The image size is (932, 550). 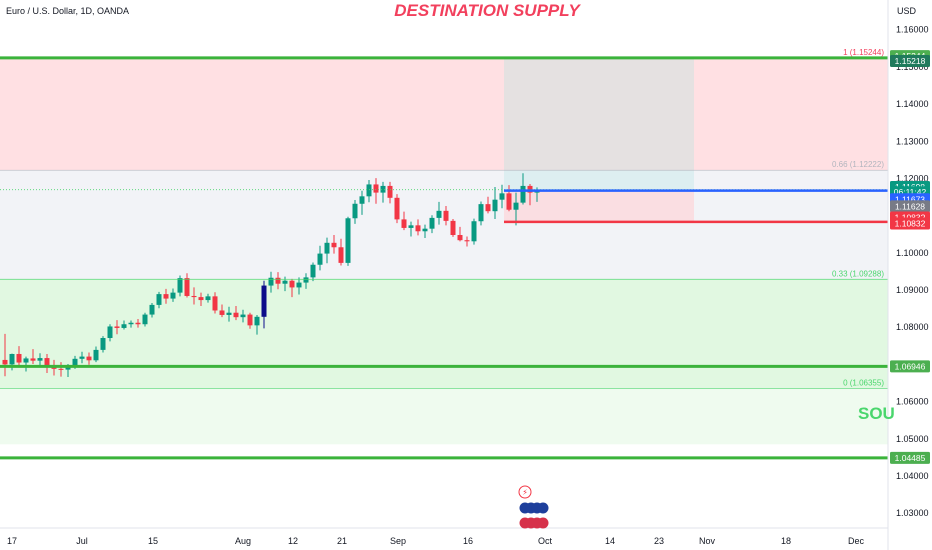 What do you see at coordinates (67, 11) in the screenshot?
I see `symbol-title: Euro / U.S. Dollar, 1D, OANDA` at bounding box center [67, 11].